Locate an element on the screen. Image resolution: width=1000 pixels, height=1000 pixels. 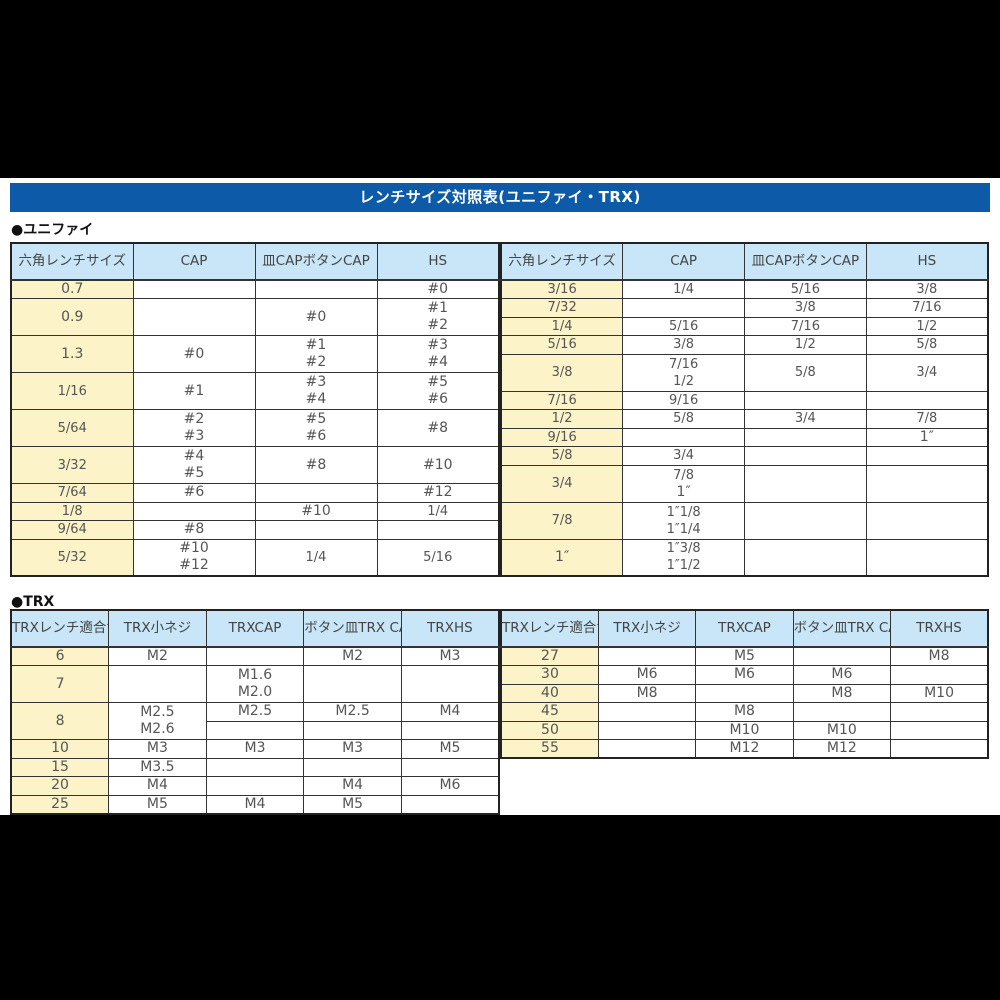
column-header: TRX小ネジ is located at coordinates (157, 628).